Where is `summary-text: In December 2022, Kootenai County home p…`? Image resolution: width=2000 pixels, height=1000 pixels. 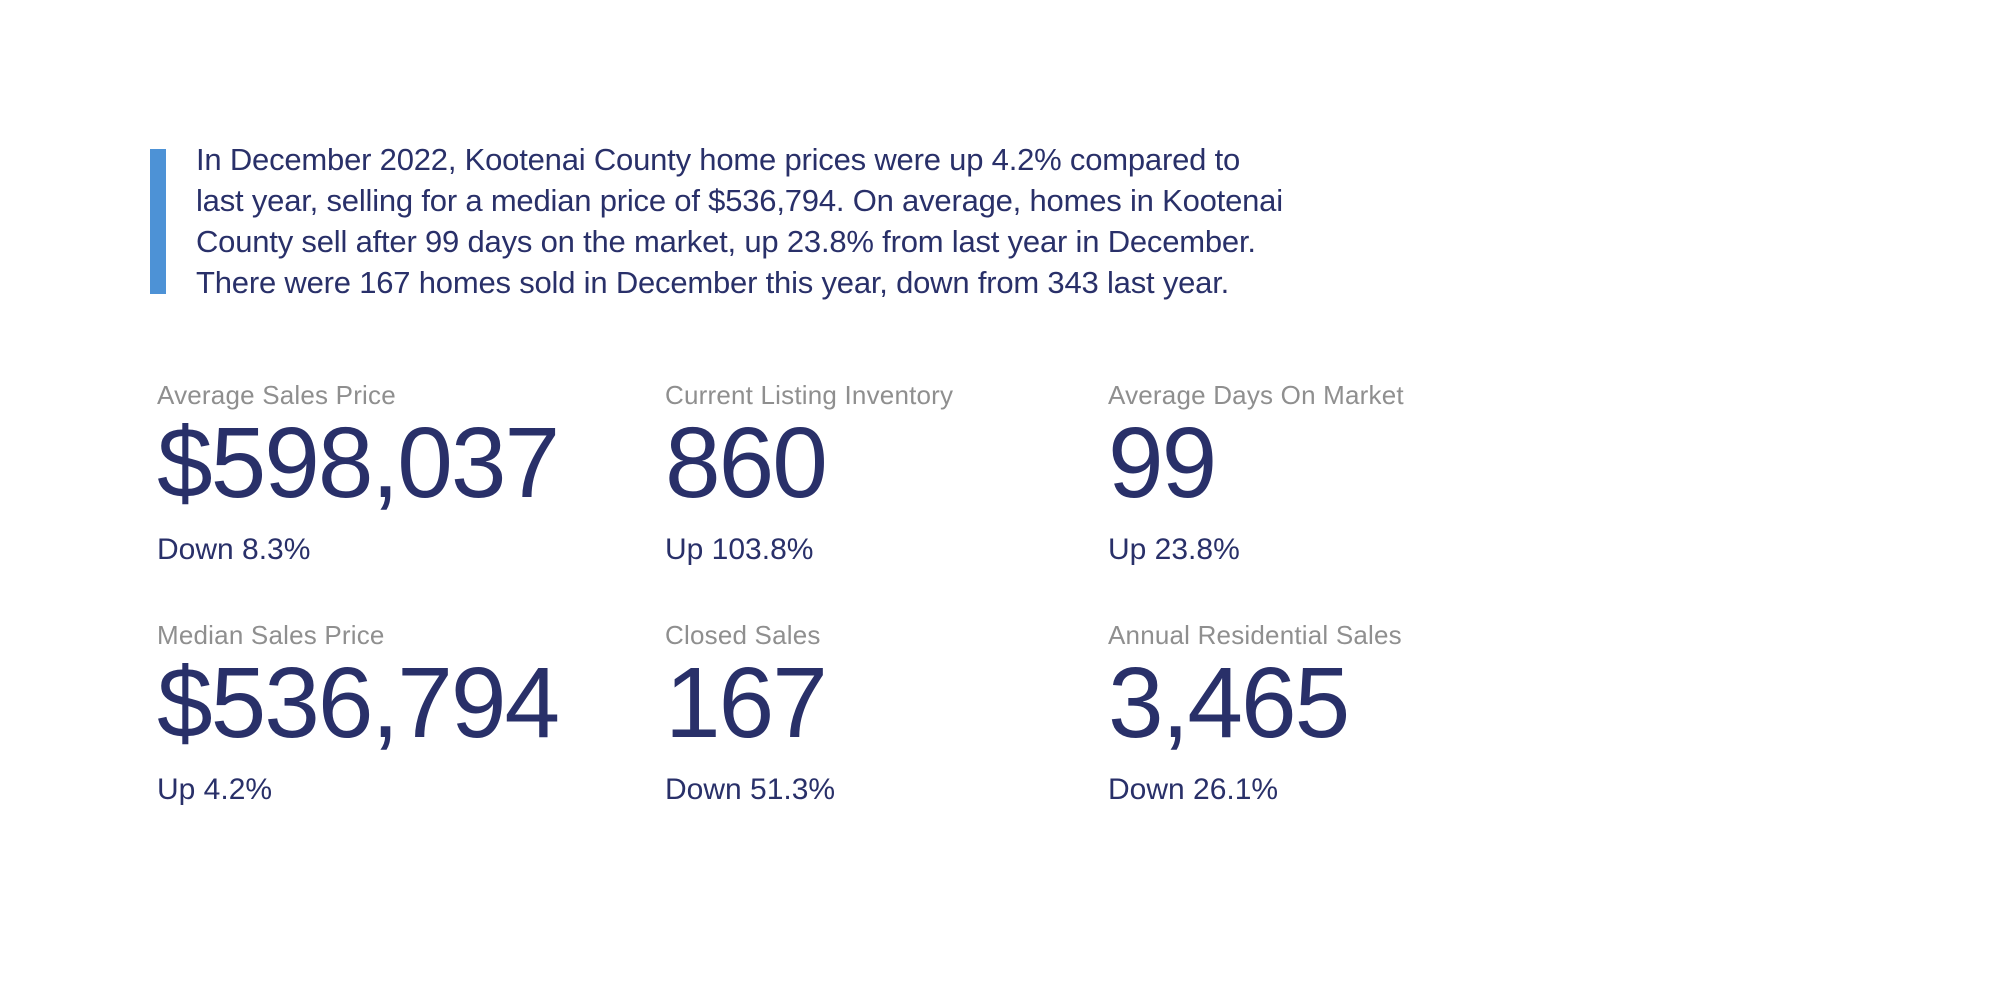 summary-text: In December 2022, Kootenai County home p… is located at coordinates (739, 221).